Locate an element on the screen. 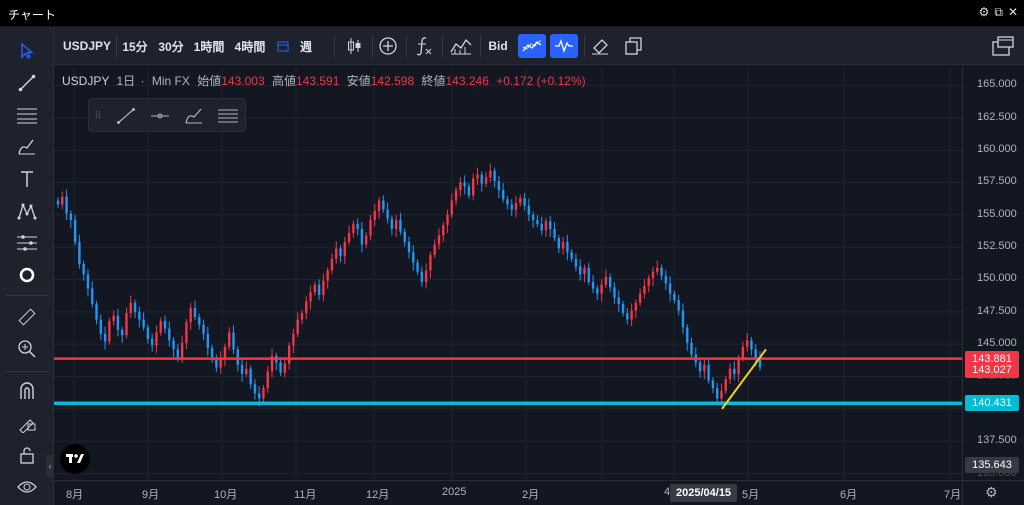 Image resolution: width=1024 pixels, height=505 pixels. close-icon: ✕ is located at coordinates (1012, 12).